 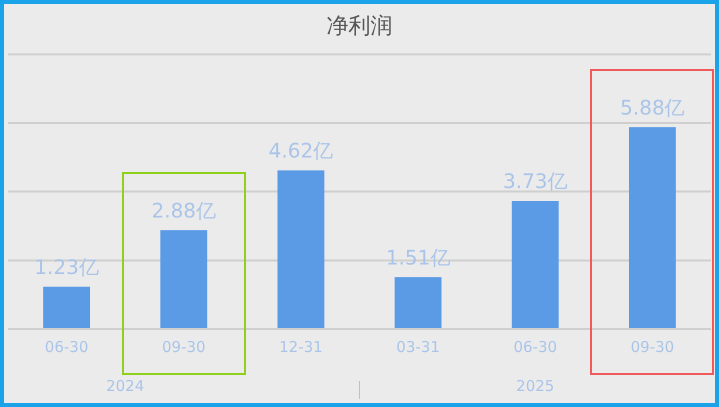 I want to click on data-label: 4.62亿, so click(x=301, y=150).